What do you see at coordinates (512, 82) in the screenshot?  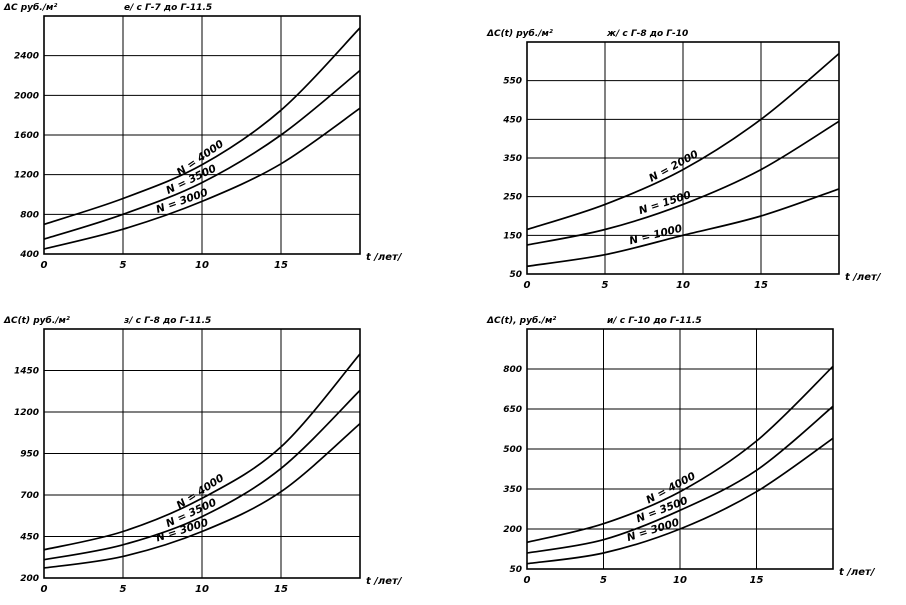 I see `y-tick-label: 550` at bounding box center [512, 82].